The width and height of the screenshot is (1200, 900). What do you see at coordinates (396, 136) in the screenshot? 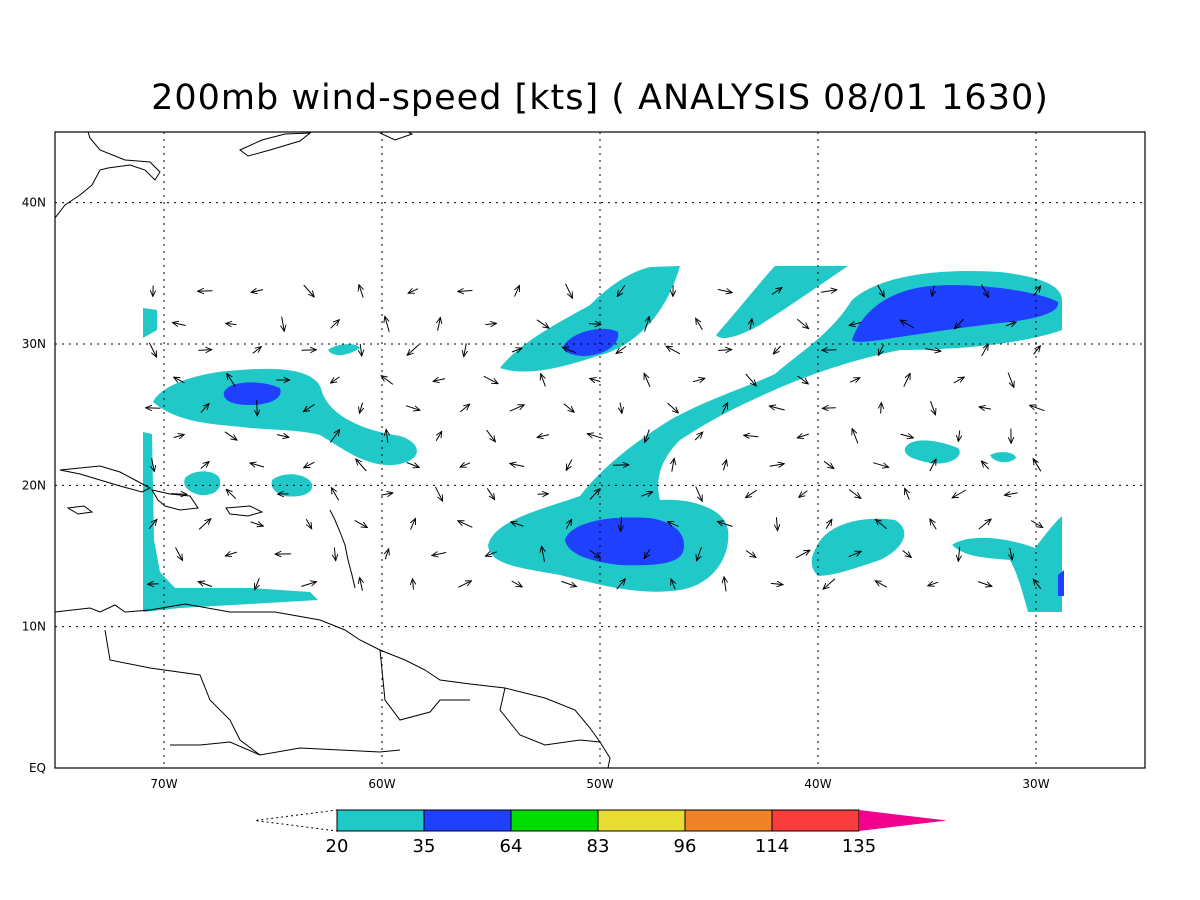
I see `coastline-newfoundland` at bounding box center [396, 136].